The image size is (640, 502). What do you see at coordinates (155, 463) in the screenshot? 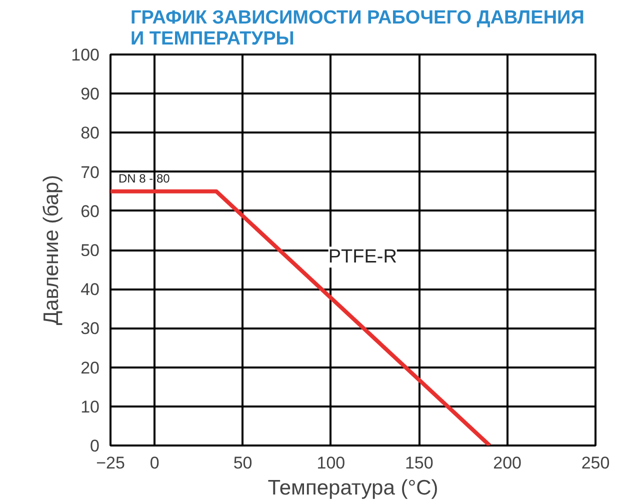
I see `x-tick-label: 0` at bounding box center [155, 463].